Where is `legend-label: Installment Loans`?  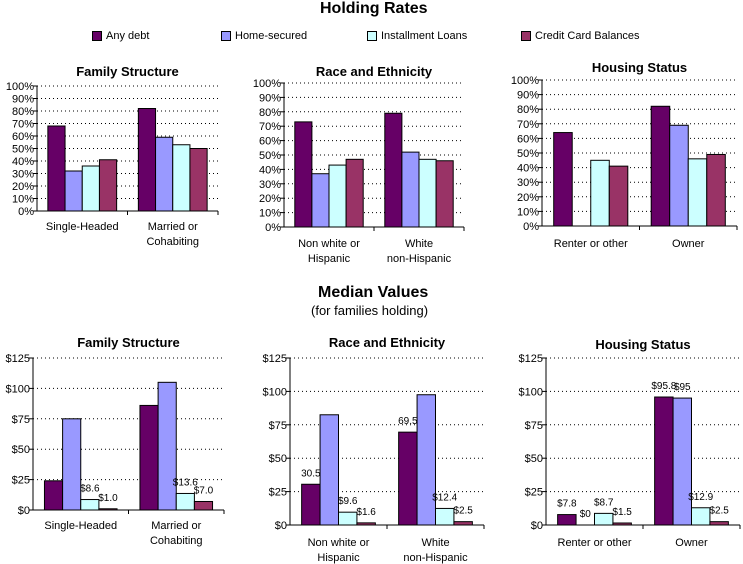
legend-label: Installment Loans is located at coordinates (424, 36).